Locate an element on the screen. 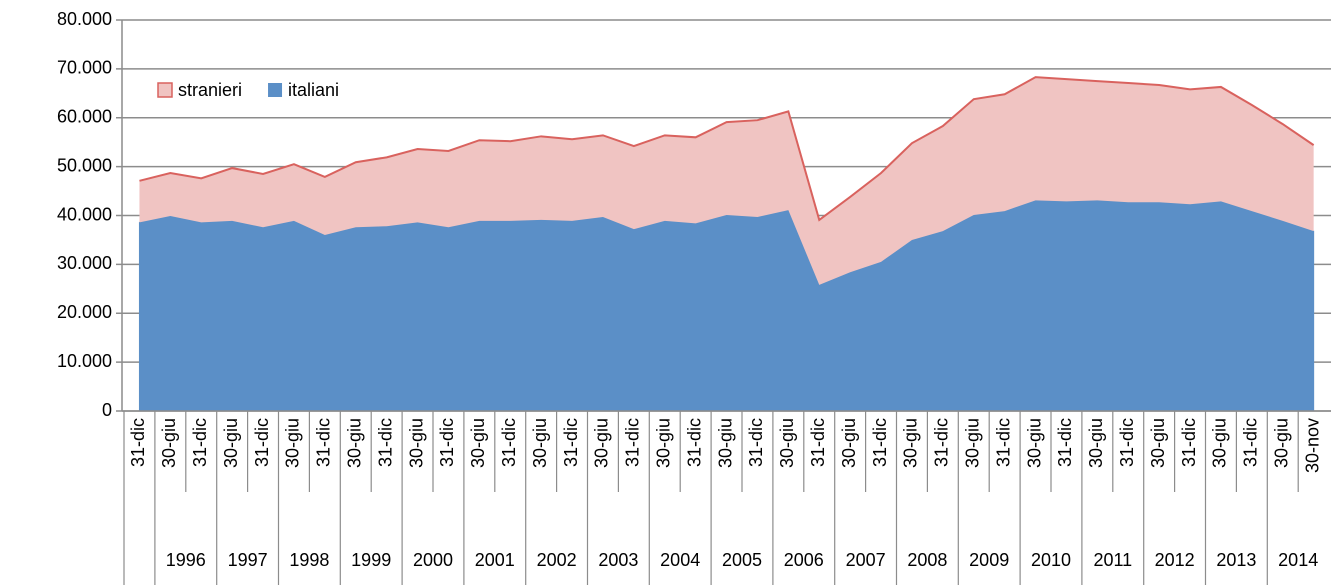 This screenshot has height=585, width=1331. x-group-label: 2002 is located at coordinates (557, 560).